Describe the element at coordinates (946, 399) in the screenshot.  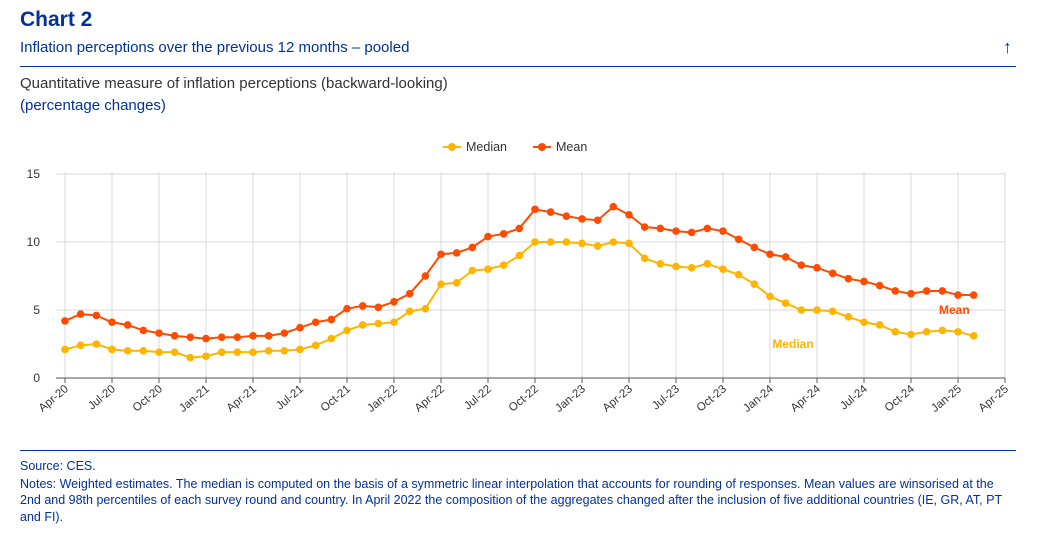
I see `x-tick-label: Jan-25` at that location.